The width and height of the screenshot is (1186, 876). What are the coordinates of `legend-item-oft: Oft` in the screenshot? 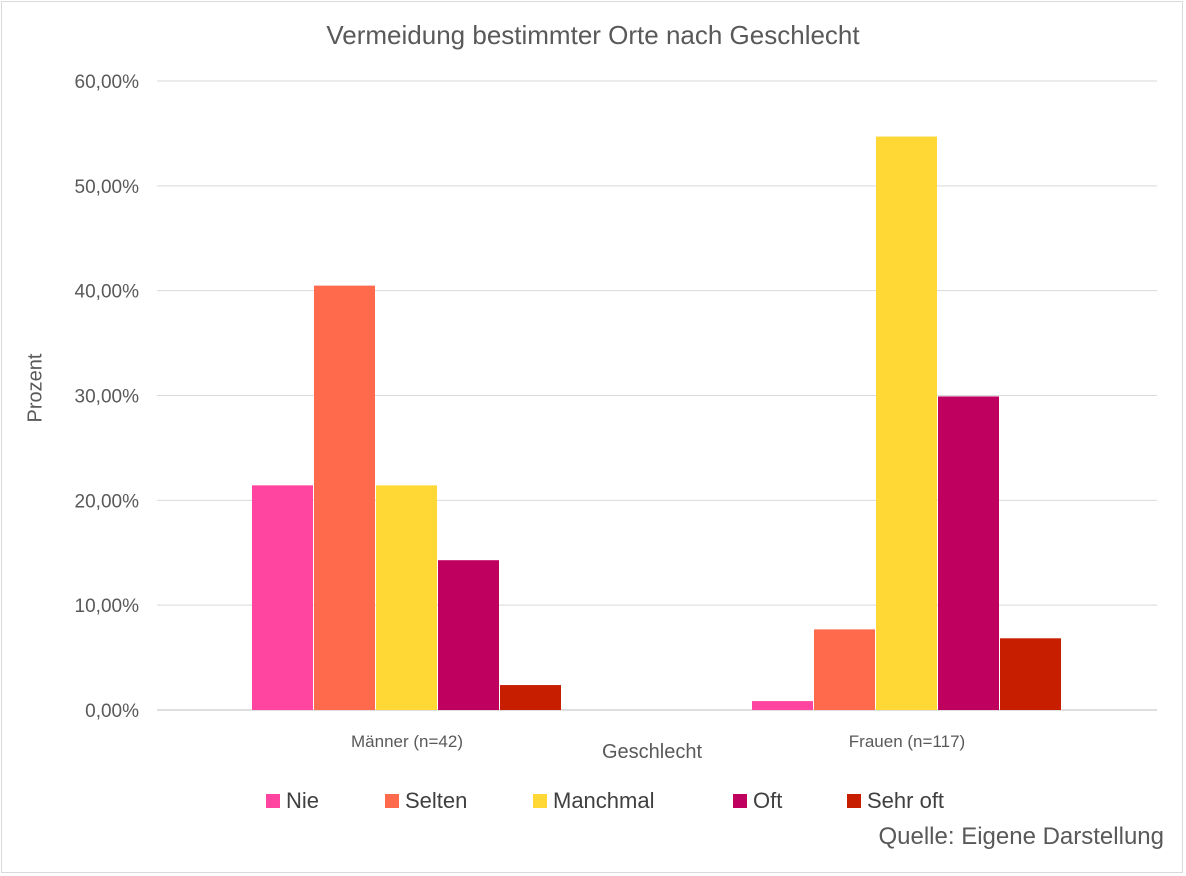 It's located at (757, 801).